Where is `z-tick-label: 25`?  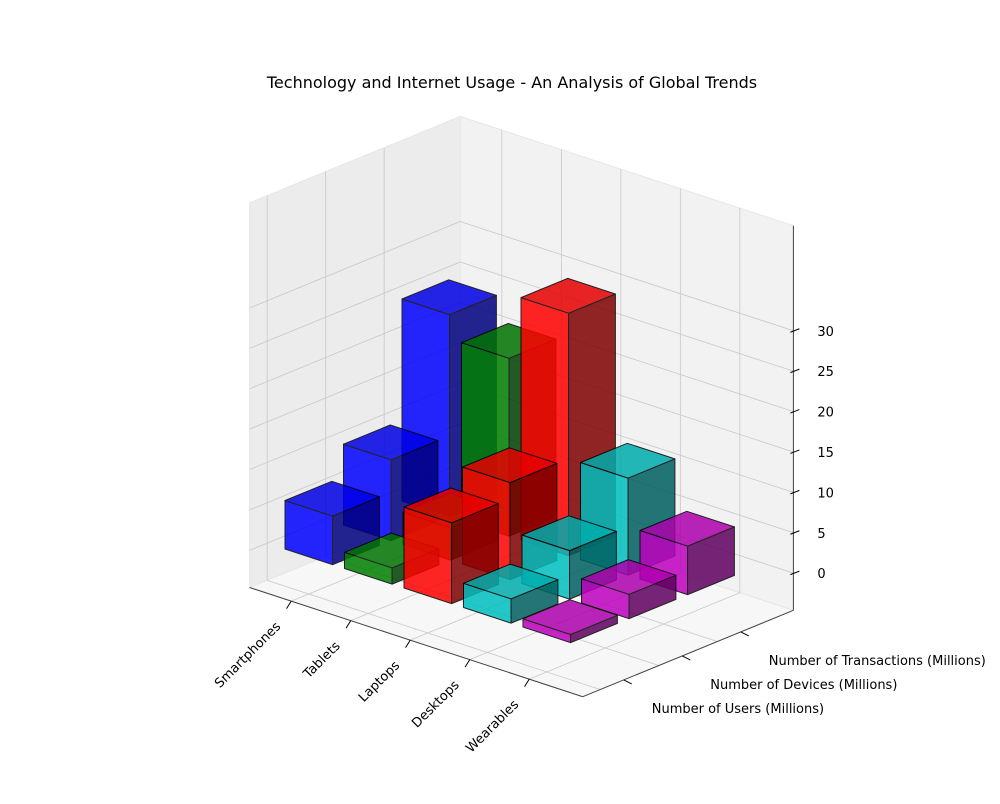
z-tick-label: 25 is located at coordinates (825, 372).